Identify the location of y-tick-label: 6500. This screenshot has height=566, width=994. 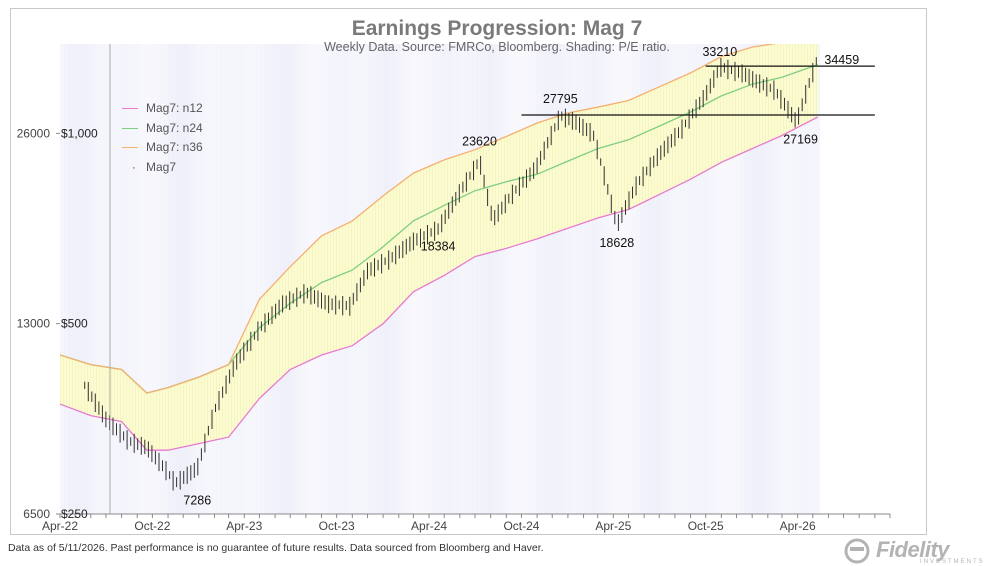
(36, 514).